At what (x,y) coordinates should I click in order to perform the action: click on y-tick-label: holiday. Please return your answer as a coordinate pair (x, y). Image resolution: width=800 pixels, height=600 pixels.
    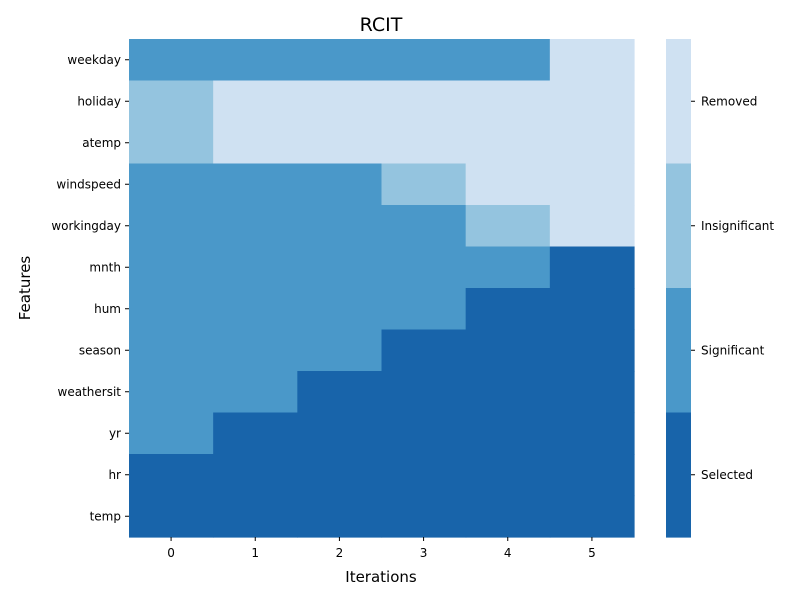
    Looking at the image, I should click on (99, 101).